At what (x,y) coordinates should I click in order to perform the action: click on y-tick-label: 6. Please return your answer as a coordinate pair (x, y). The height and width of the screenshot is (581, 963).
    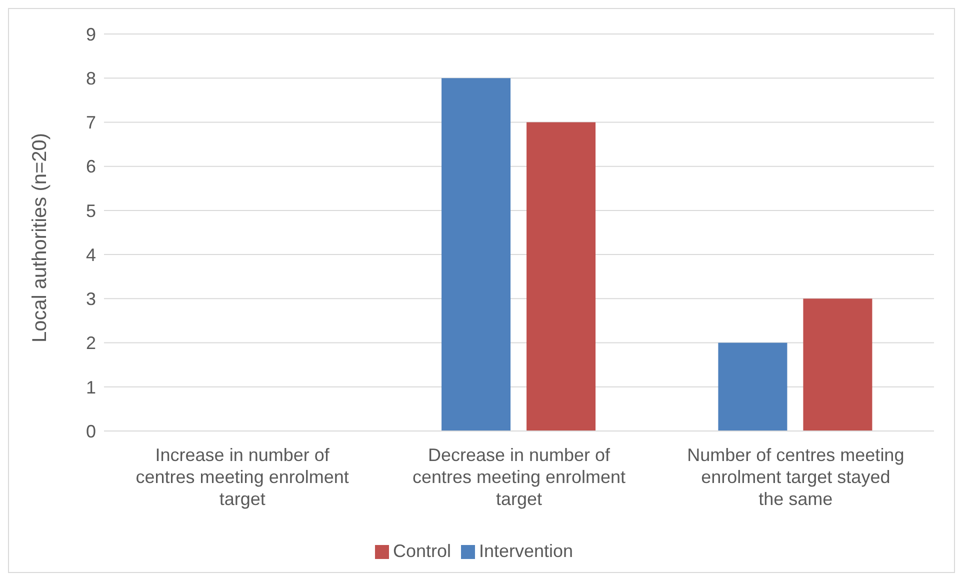
    Looking at the image, I should click on (91, 166).